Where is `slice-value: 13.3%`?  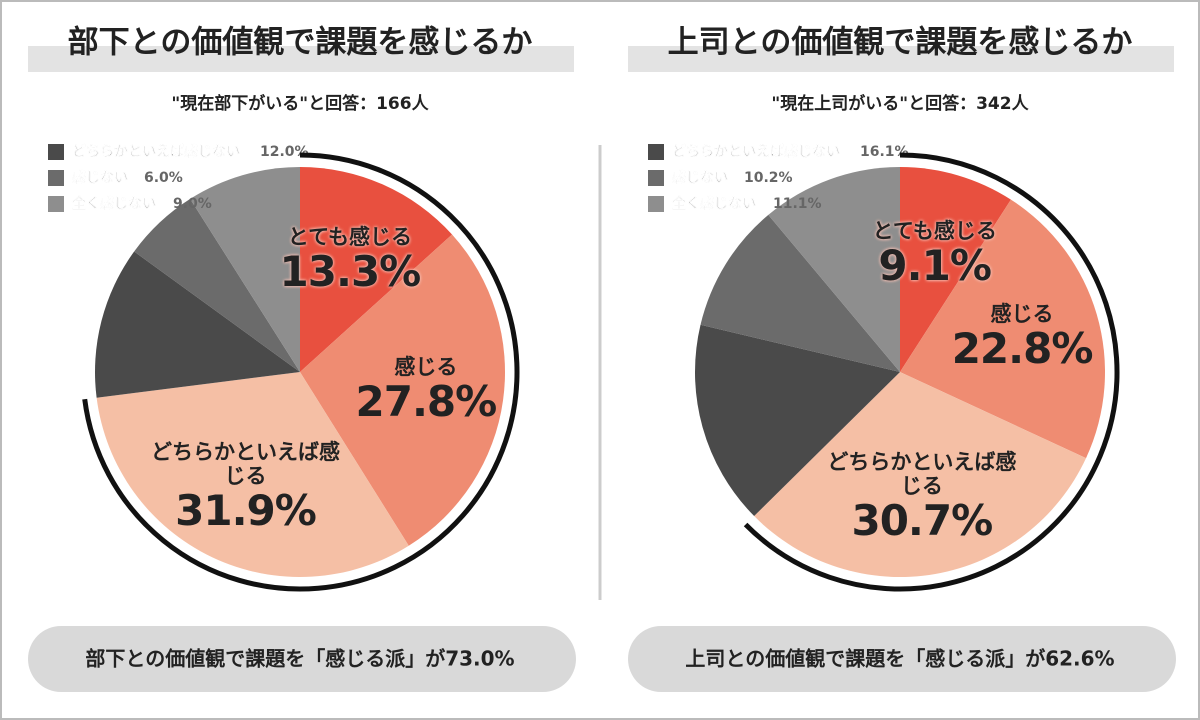 slice-value: 13.3% is located at coordinates (350, 271).